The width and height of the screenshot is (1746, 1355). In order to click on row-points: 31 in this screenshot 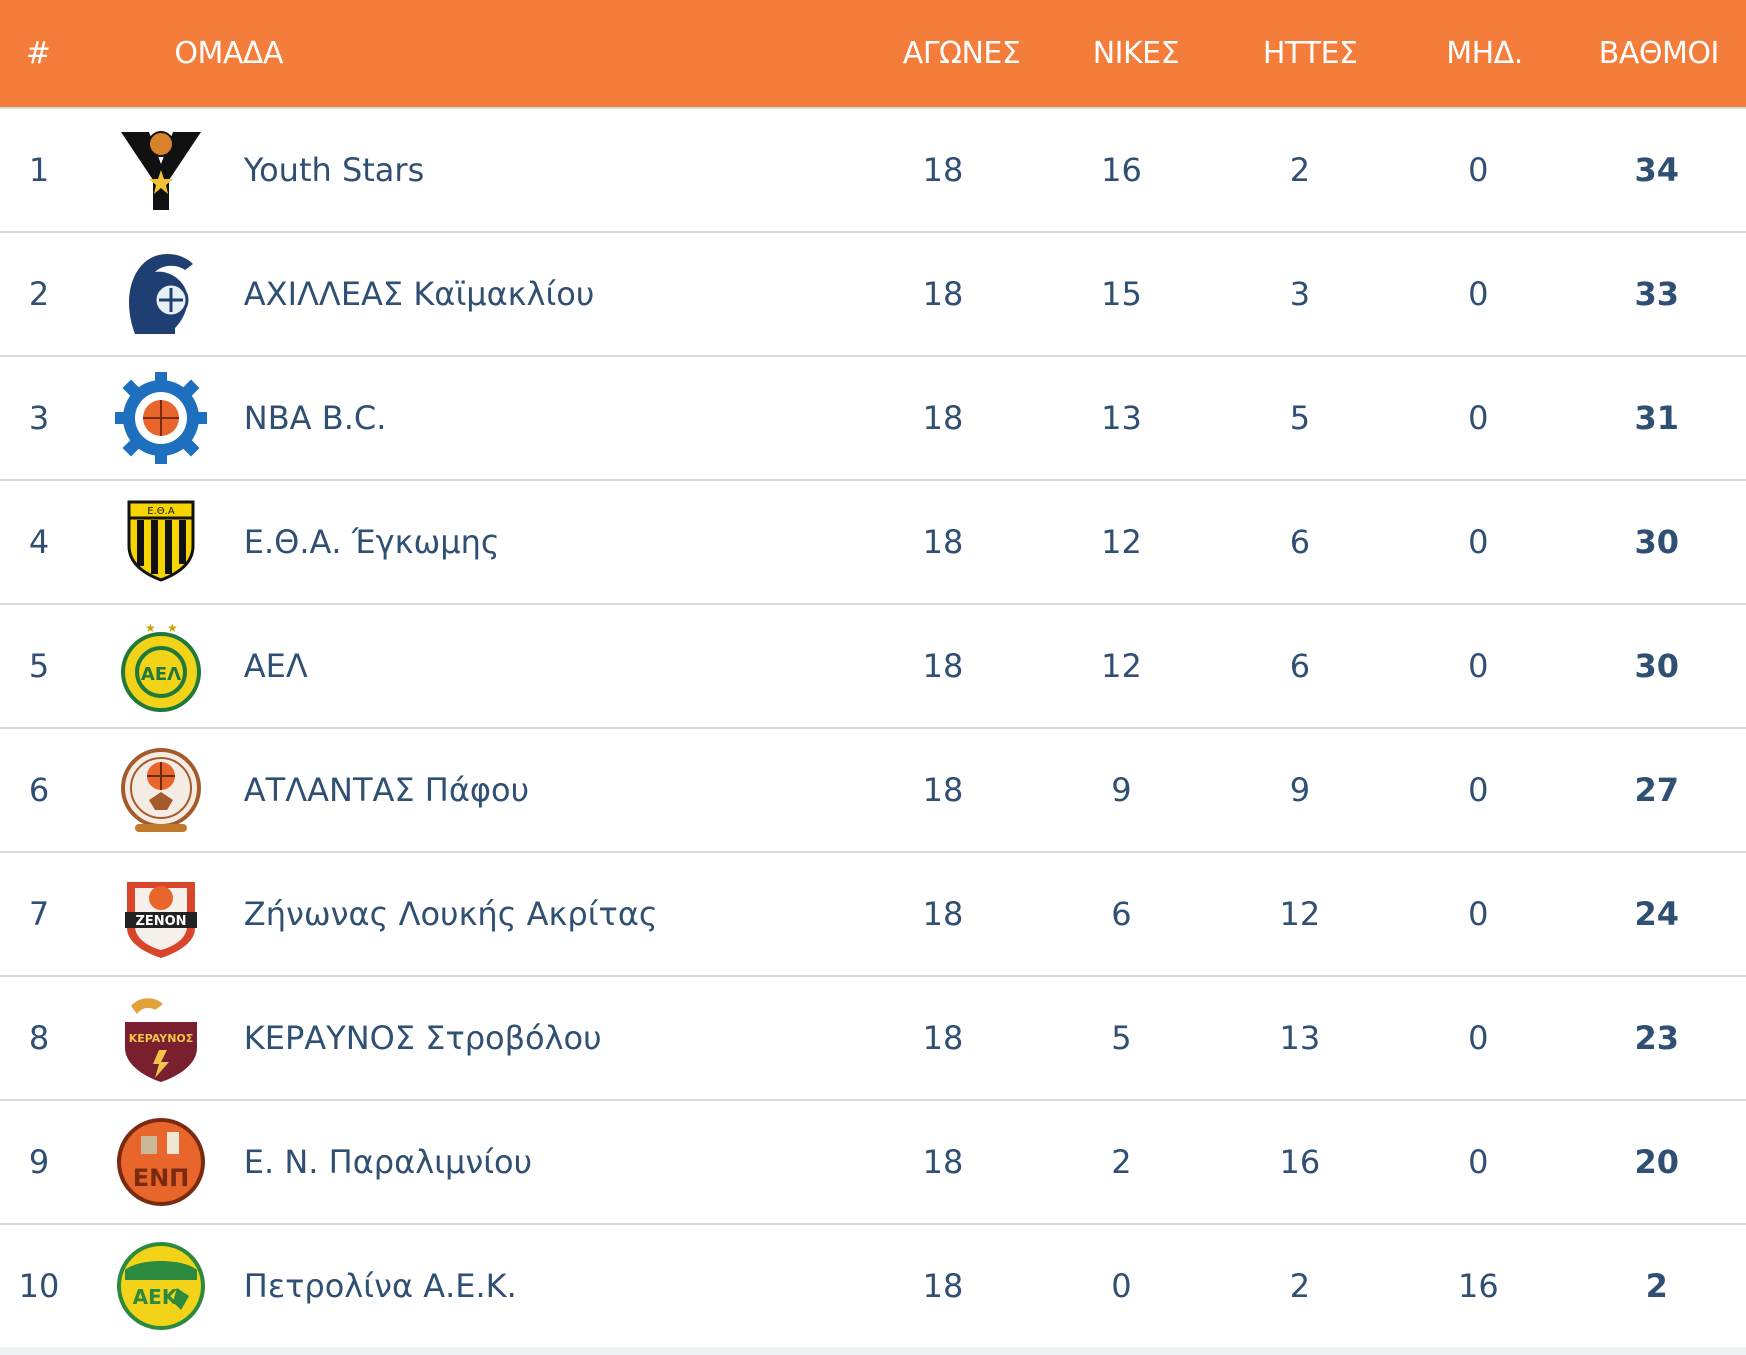, I will do `click(1657, 418)`.